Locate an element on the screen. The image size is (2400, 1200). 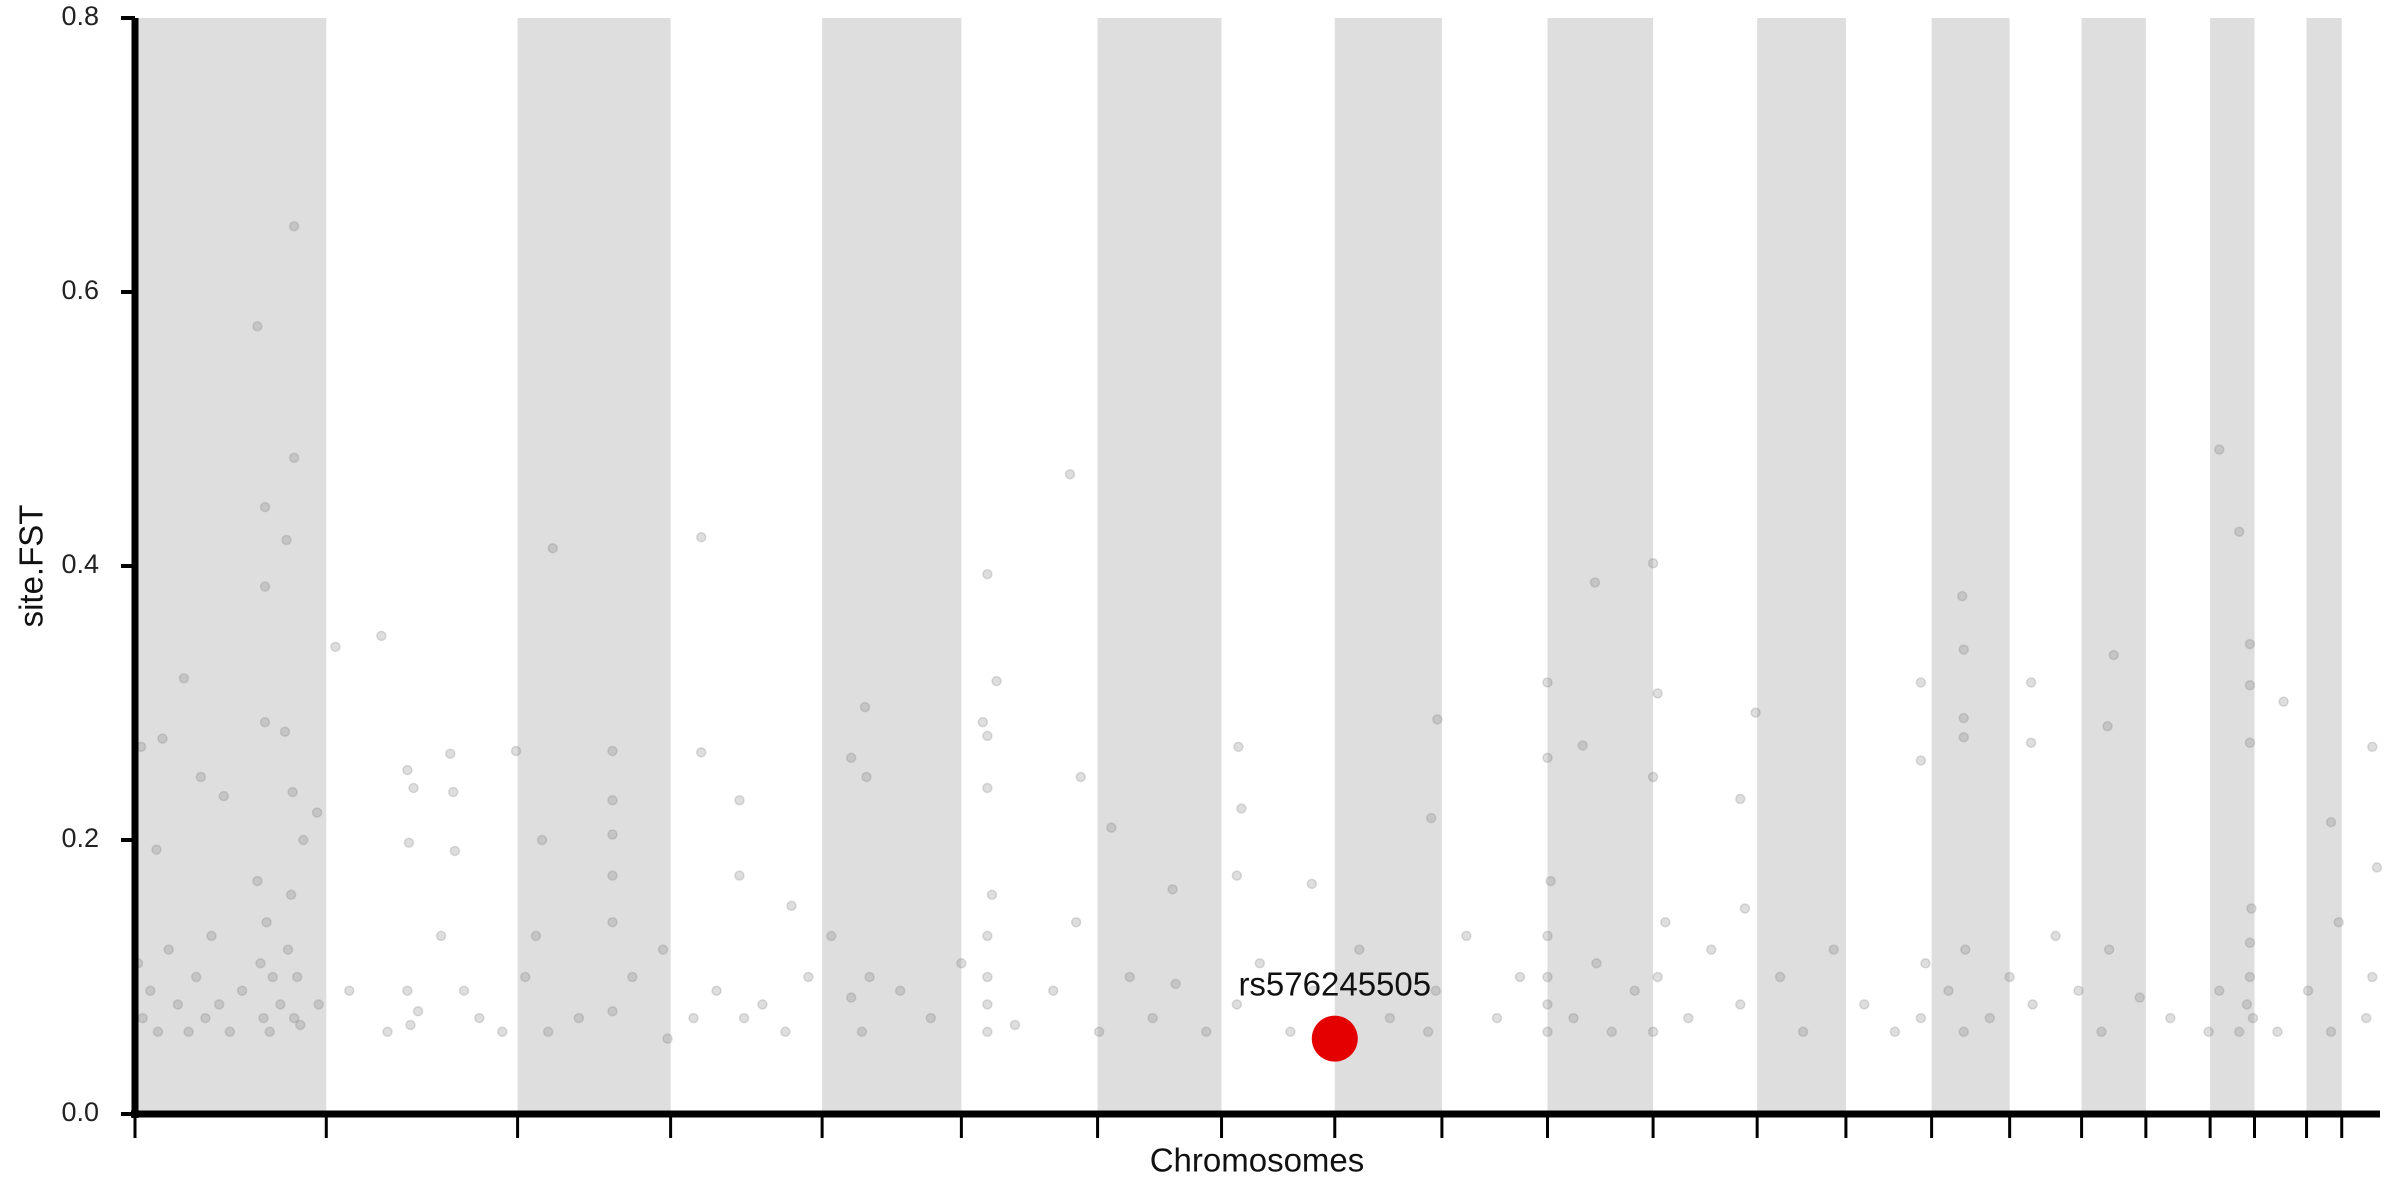
y-tick-label: 0.4 is located at coordinates (80, 564).